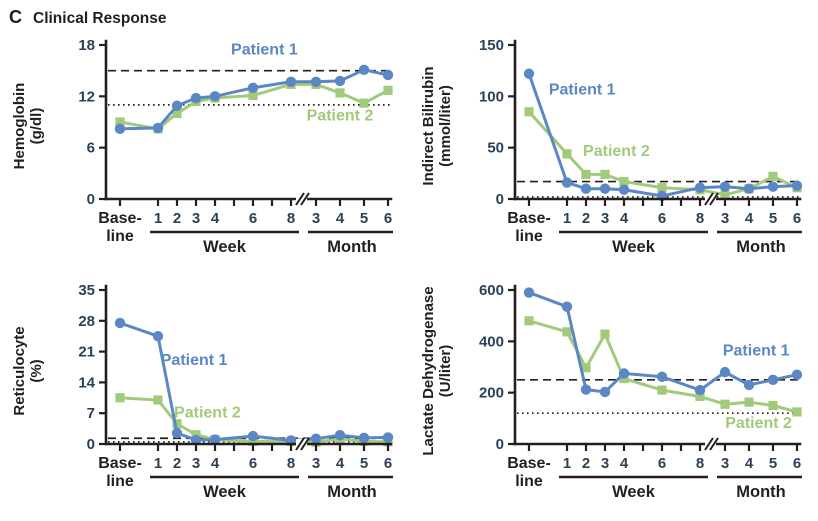 The width and height of the screenshot is (818, 521). Describe the element at coordinates (491, 341) in the screenshot. I see `y-tick-label: 400` at that location.